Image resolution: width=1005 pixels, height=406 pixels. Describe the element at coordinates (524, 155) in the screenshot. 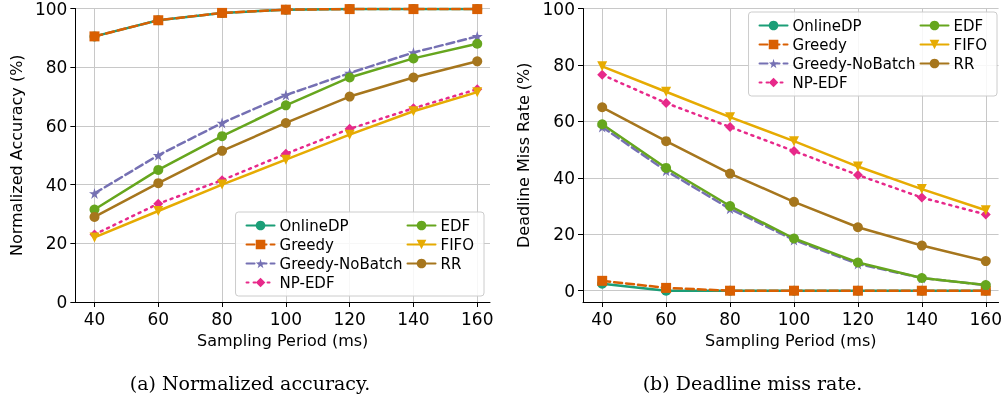

I see `y-axis-title: Deadline Miss Rate (%)` at that location.